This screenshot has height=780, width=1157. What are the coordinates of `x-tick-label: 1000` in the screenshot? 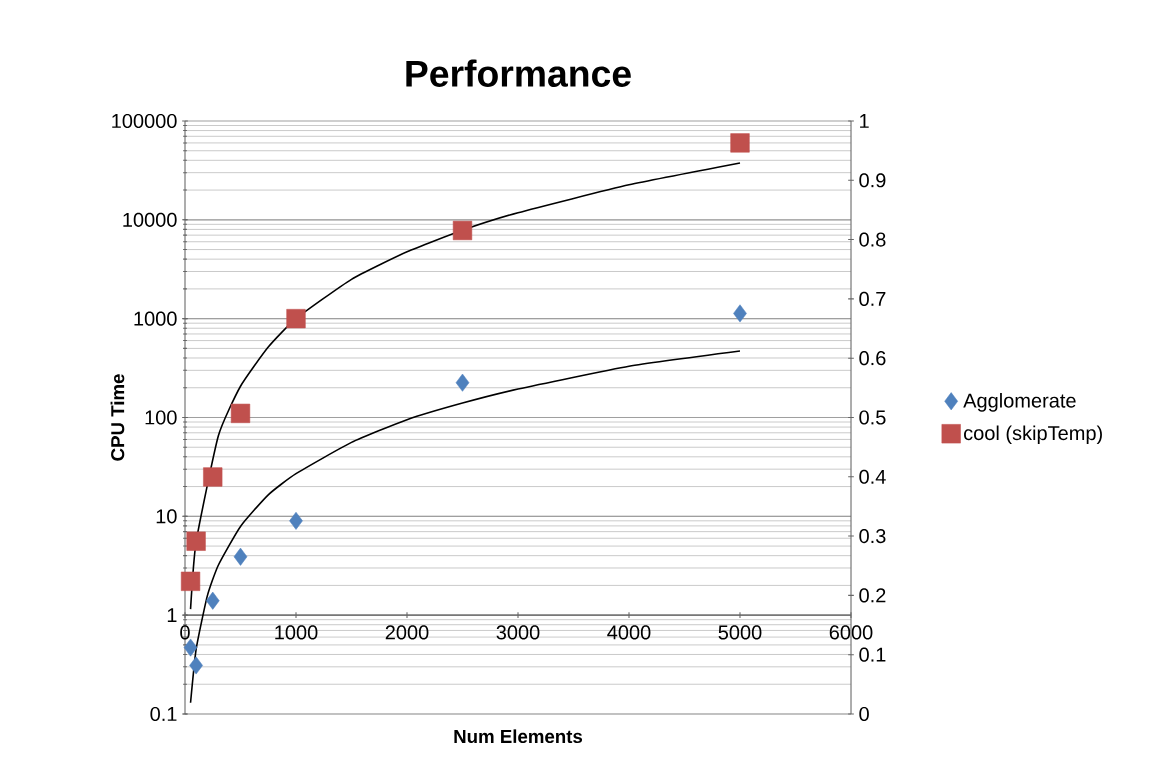 It's located at (296, 632).